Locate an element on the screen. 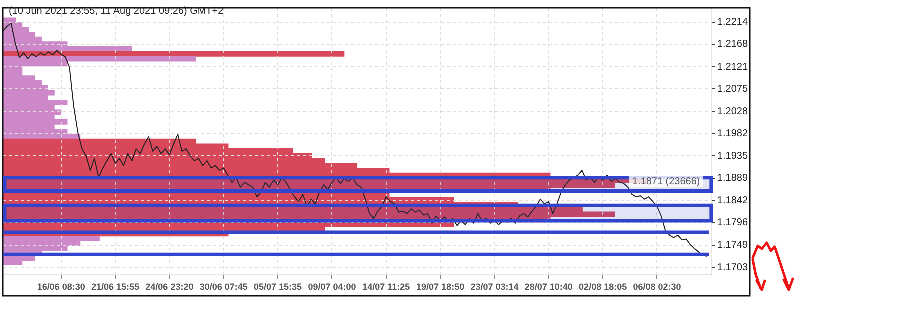  y-tick-label: 1.1703 is located at coordinates (732, 268).